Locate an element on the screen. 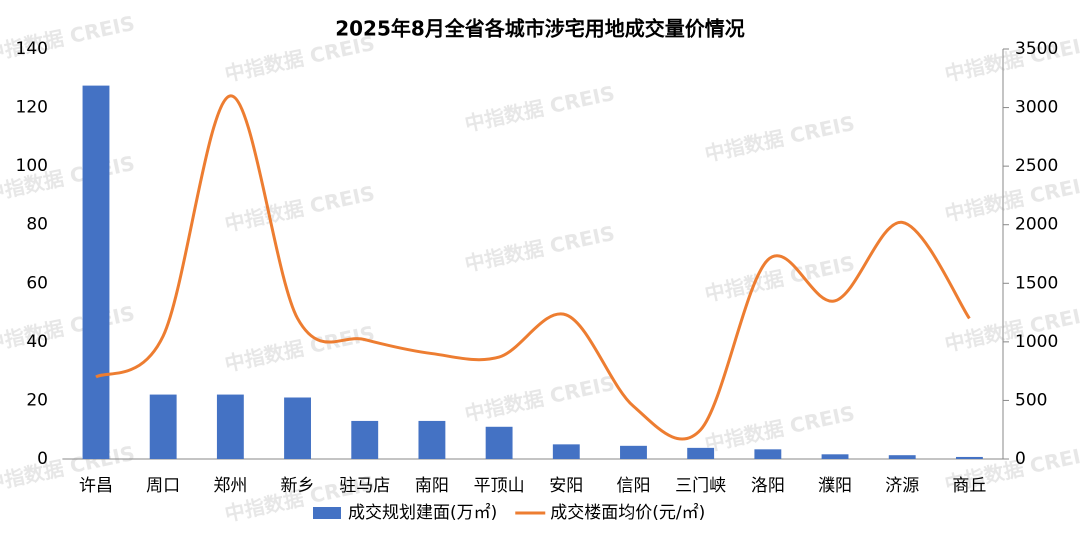  y-tick-label: 140 is located at coordinates (32, 49).